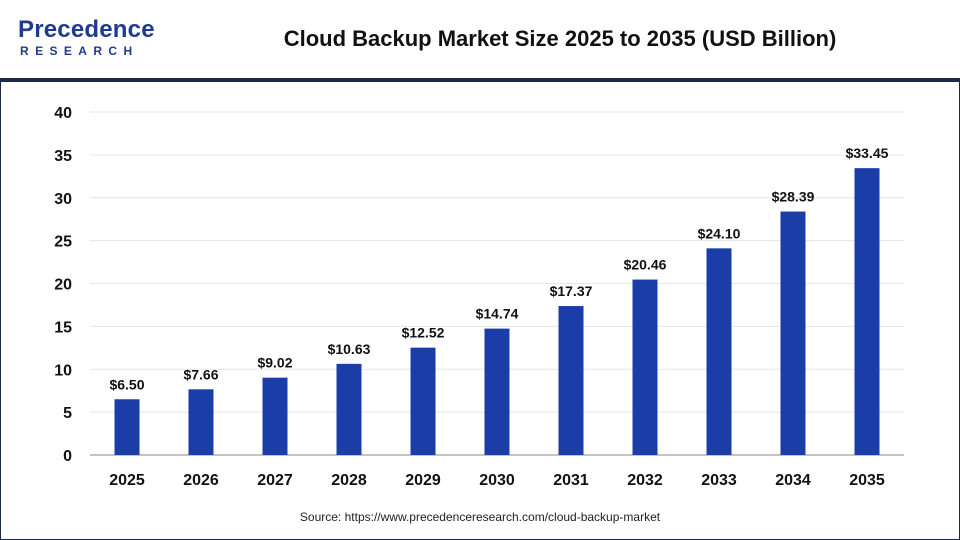 The width and height of the screenshot is (960, 540). I want to click on x-tick-label: 2027, so click(275, 480).